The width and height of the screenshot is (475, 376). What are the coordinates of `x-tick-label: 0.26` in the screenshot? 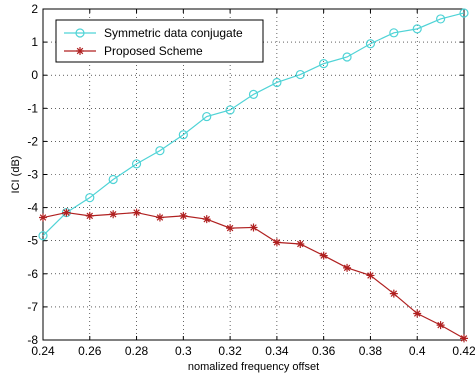 It's located at (90, 351).